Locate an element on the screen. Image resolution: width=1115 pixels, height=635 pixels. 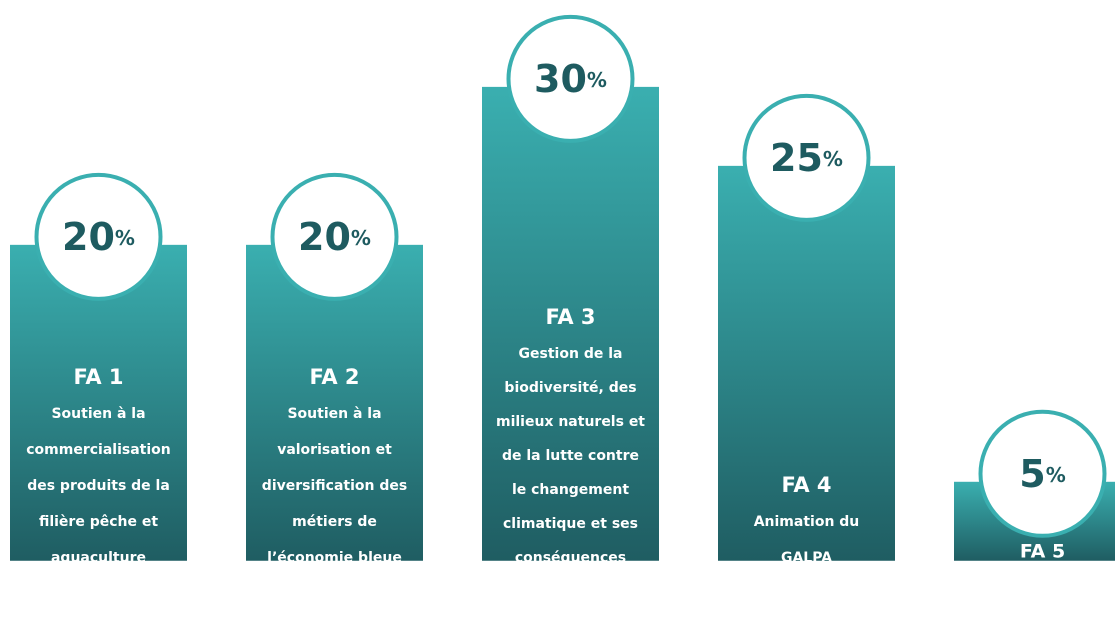
description-line: GALPA is located at coordinates (806, 558).